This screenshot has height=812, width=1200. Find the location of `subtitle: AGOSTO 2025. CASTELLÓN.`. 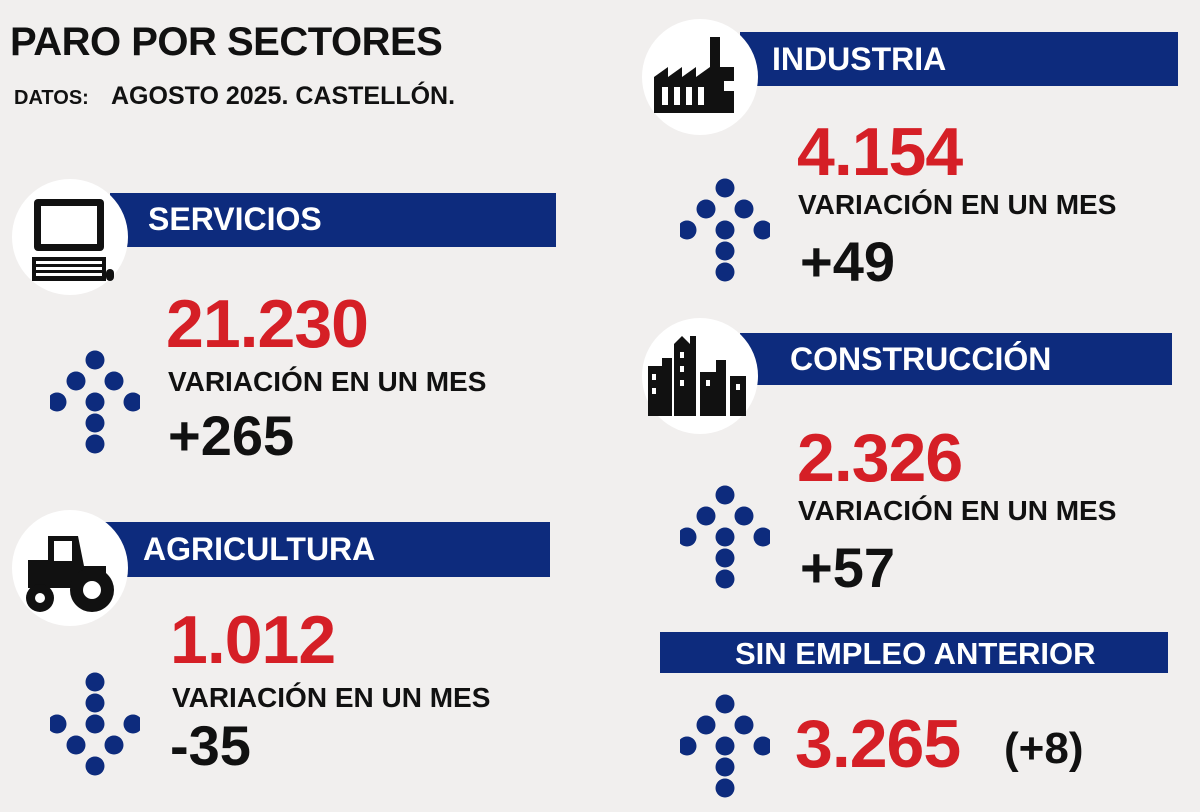

subtitle: AGOSTO 2025. CASTELLÓN. is located at coordinates (283, 96).